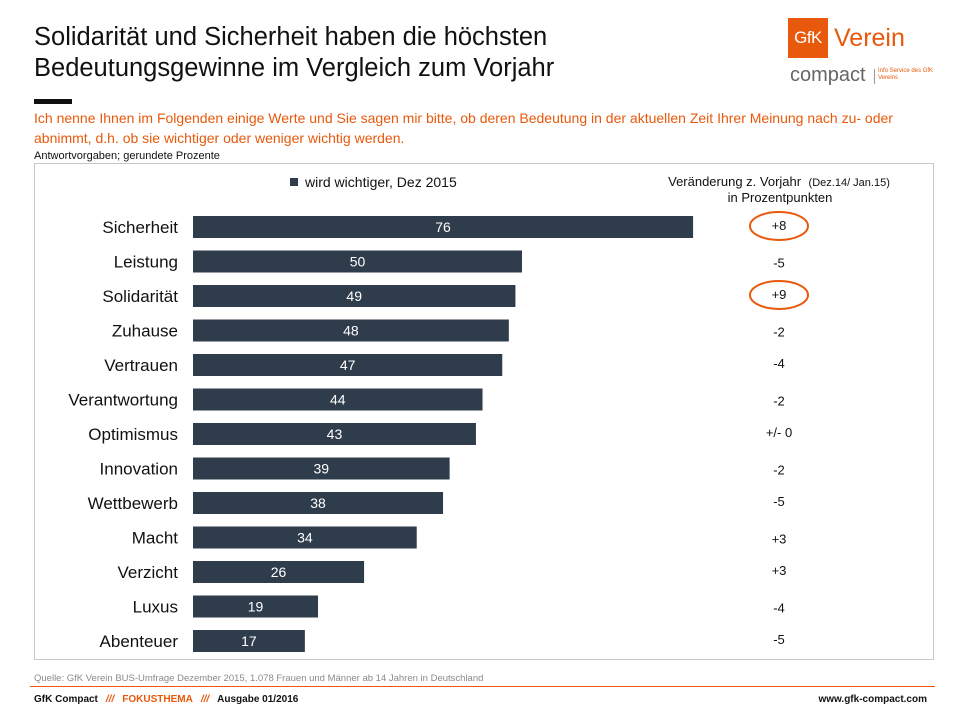 The width and height of the screenshot is (960, 720). What do you see at coordinates (779, 401) in the screenshot?
I see `change-label-verantwortung: -2` at bounding box center [779, 401].